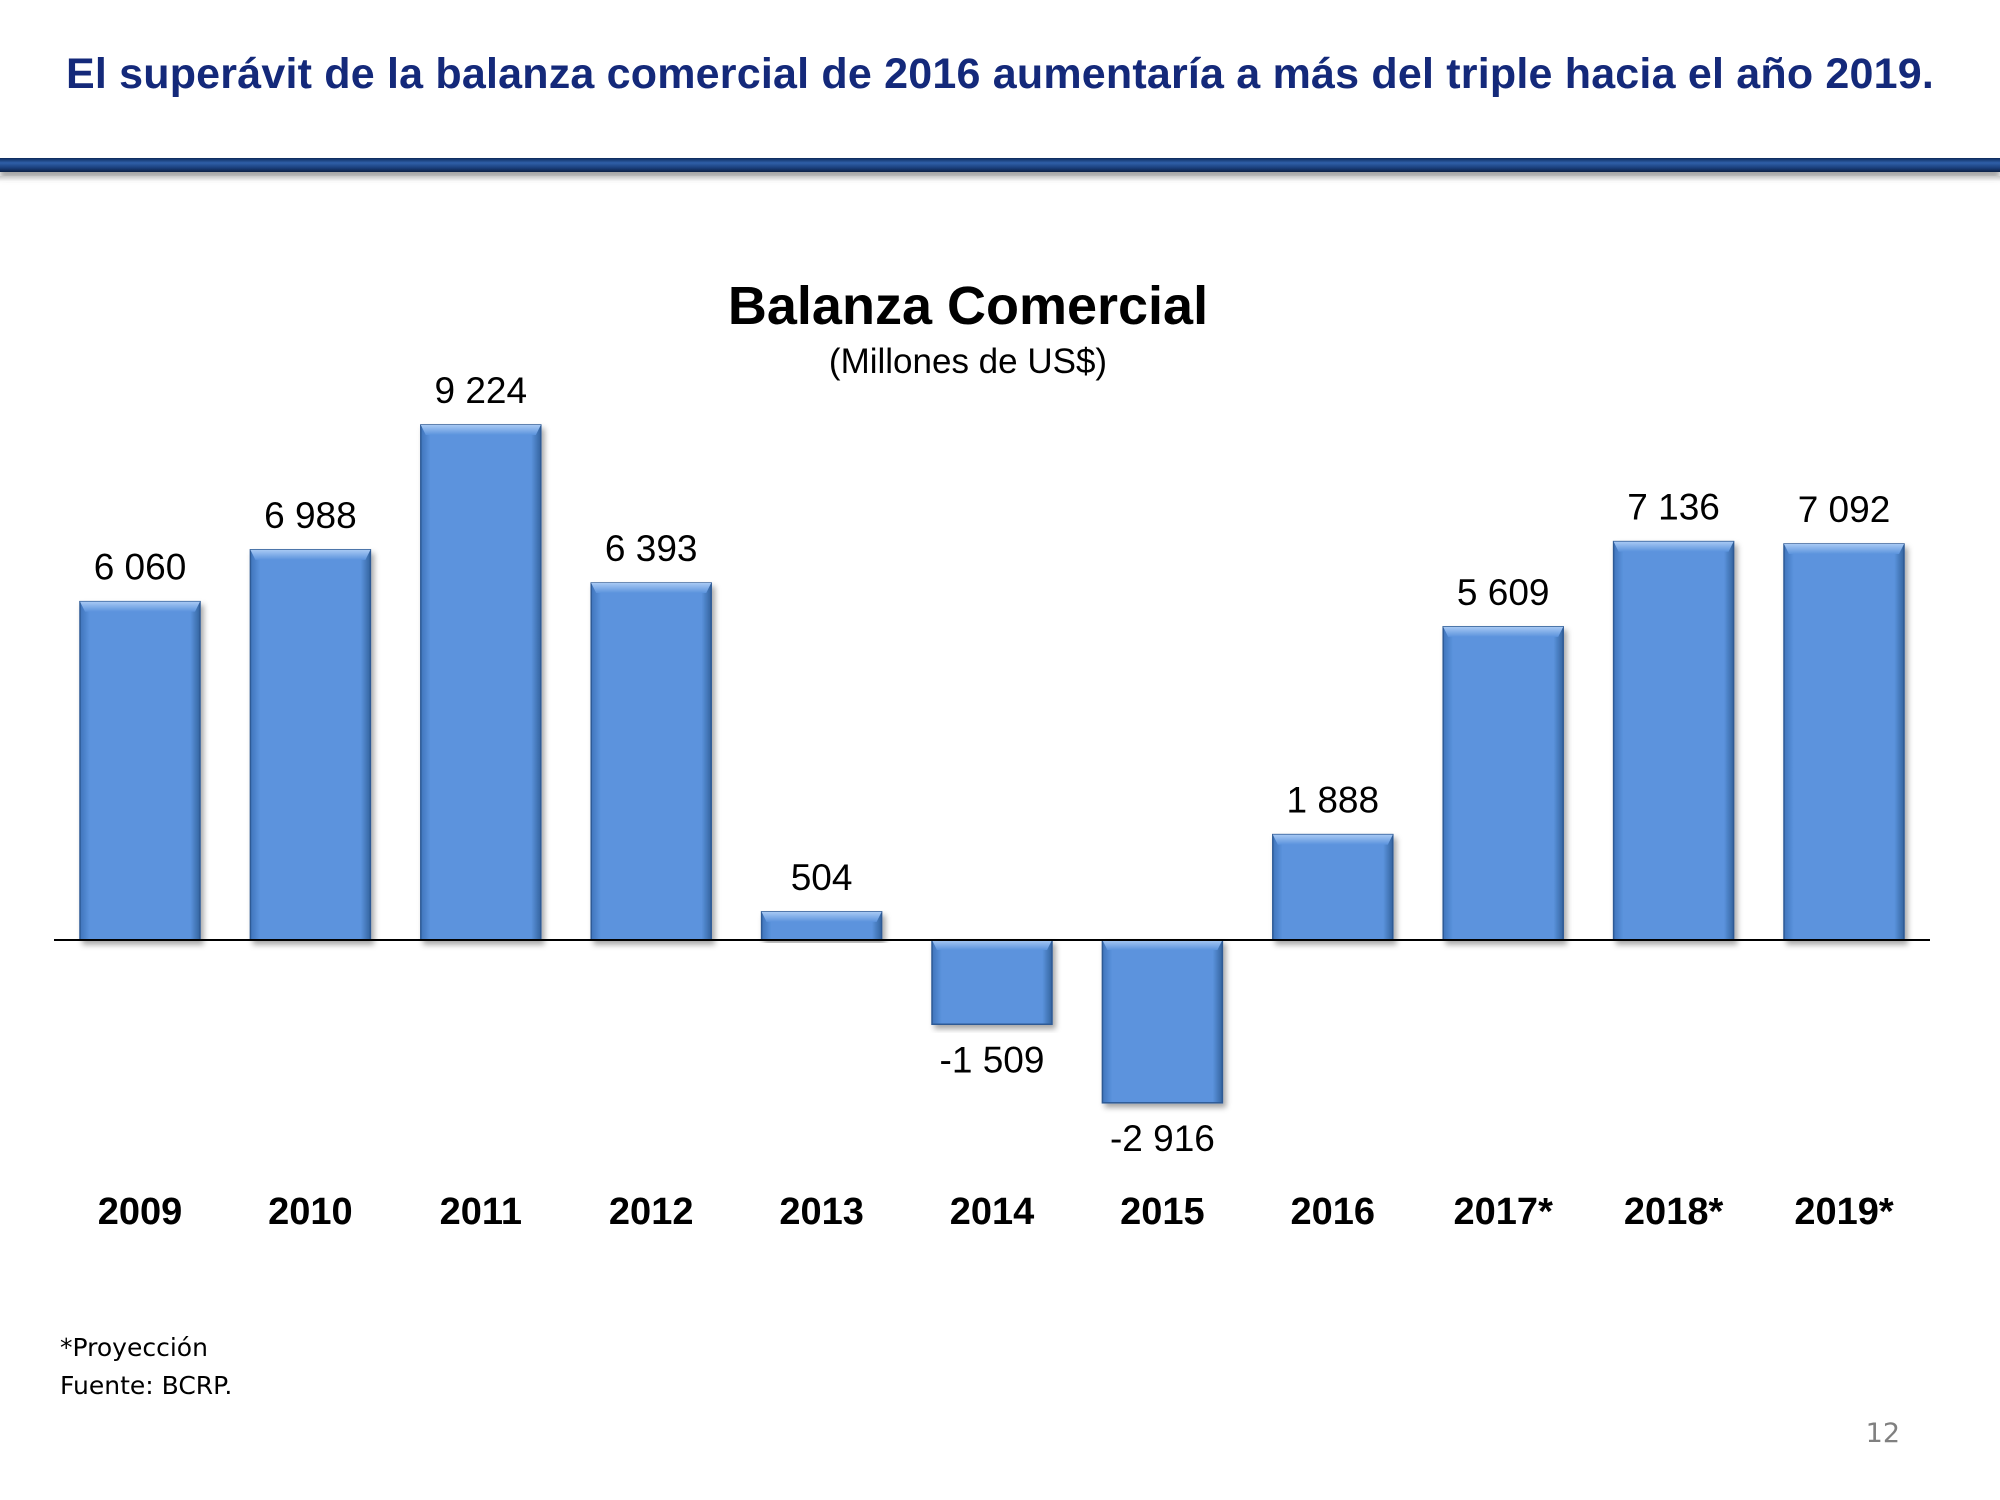  What do you see at coordinates (821, 926) in the screenshot?
I see `bar-2013` at bounding box center [821, 926].